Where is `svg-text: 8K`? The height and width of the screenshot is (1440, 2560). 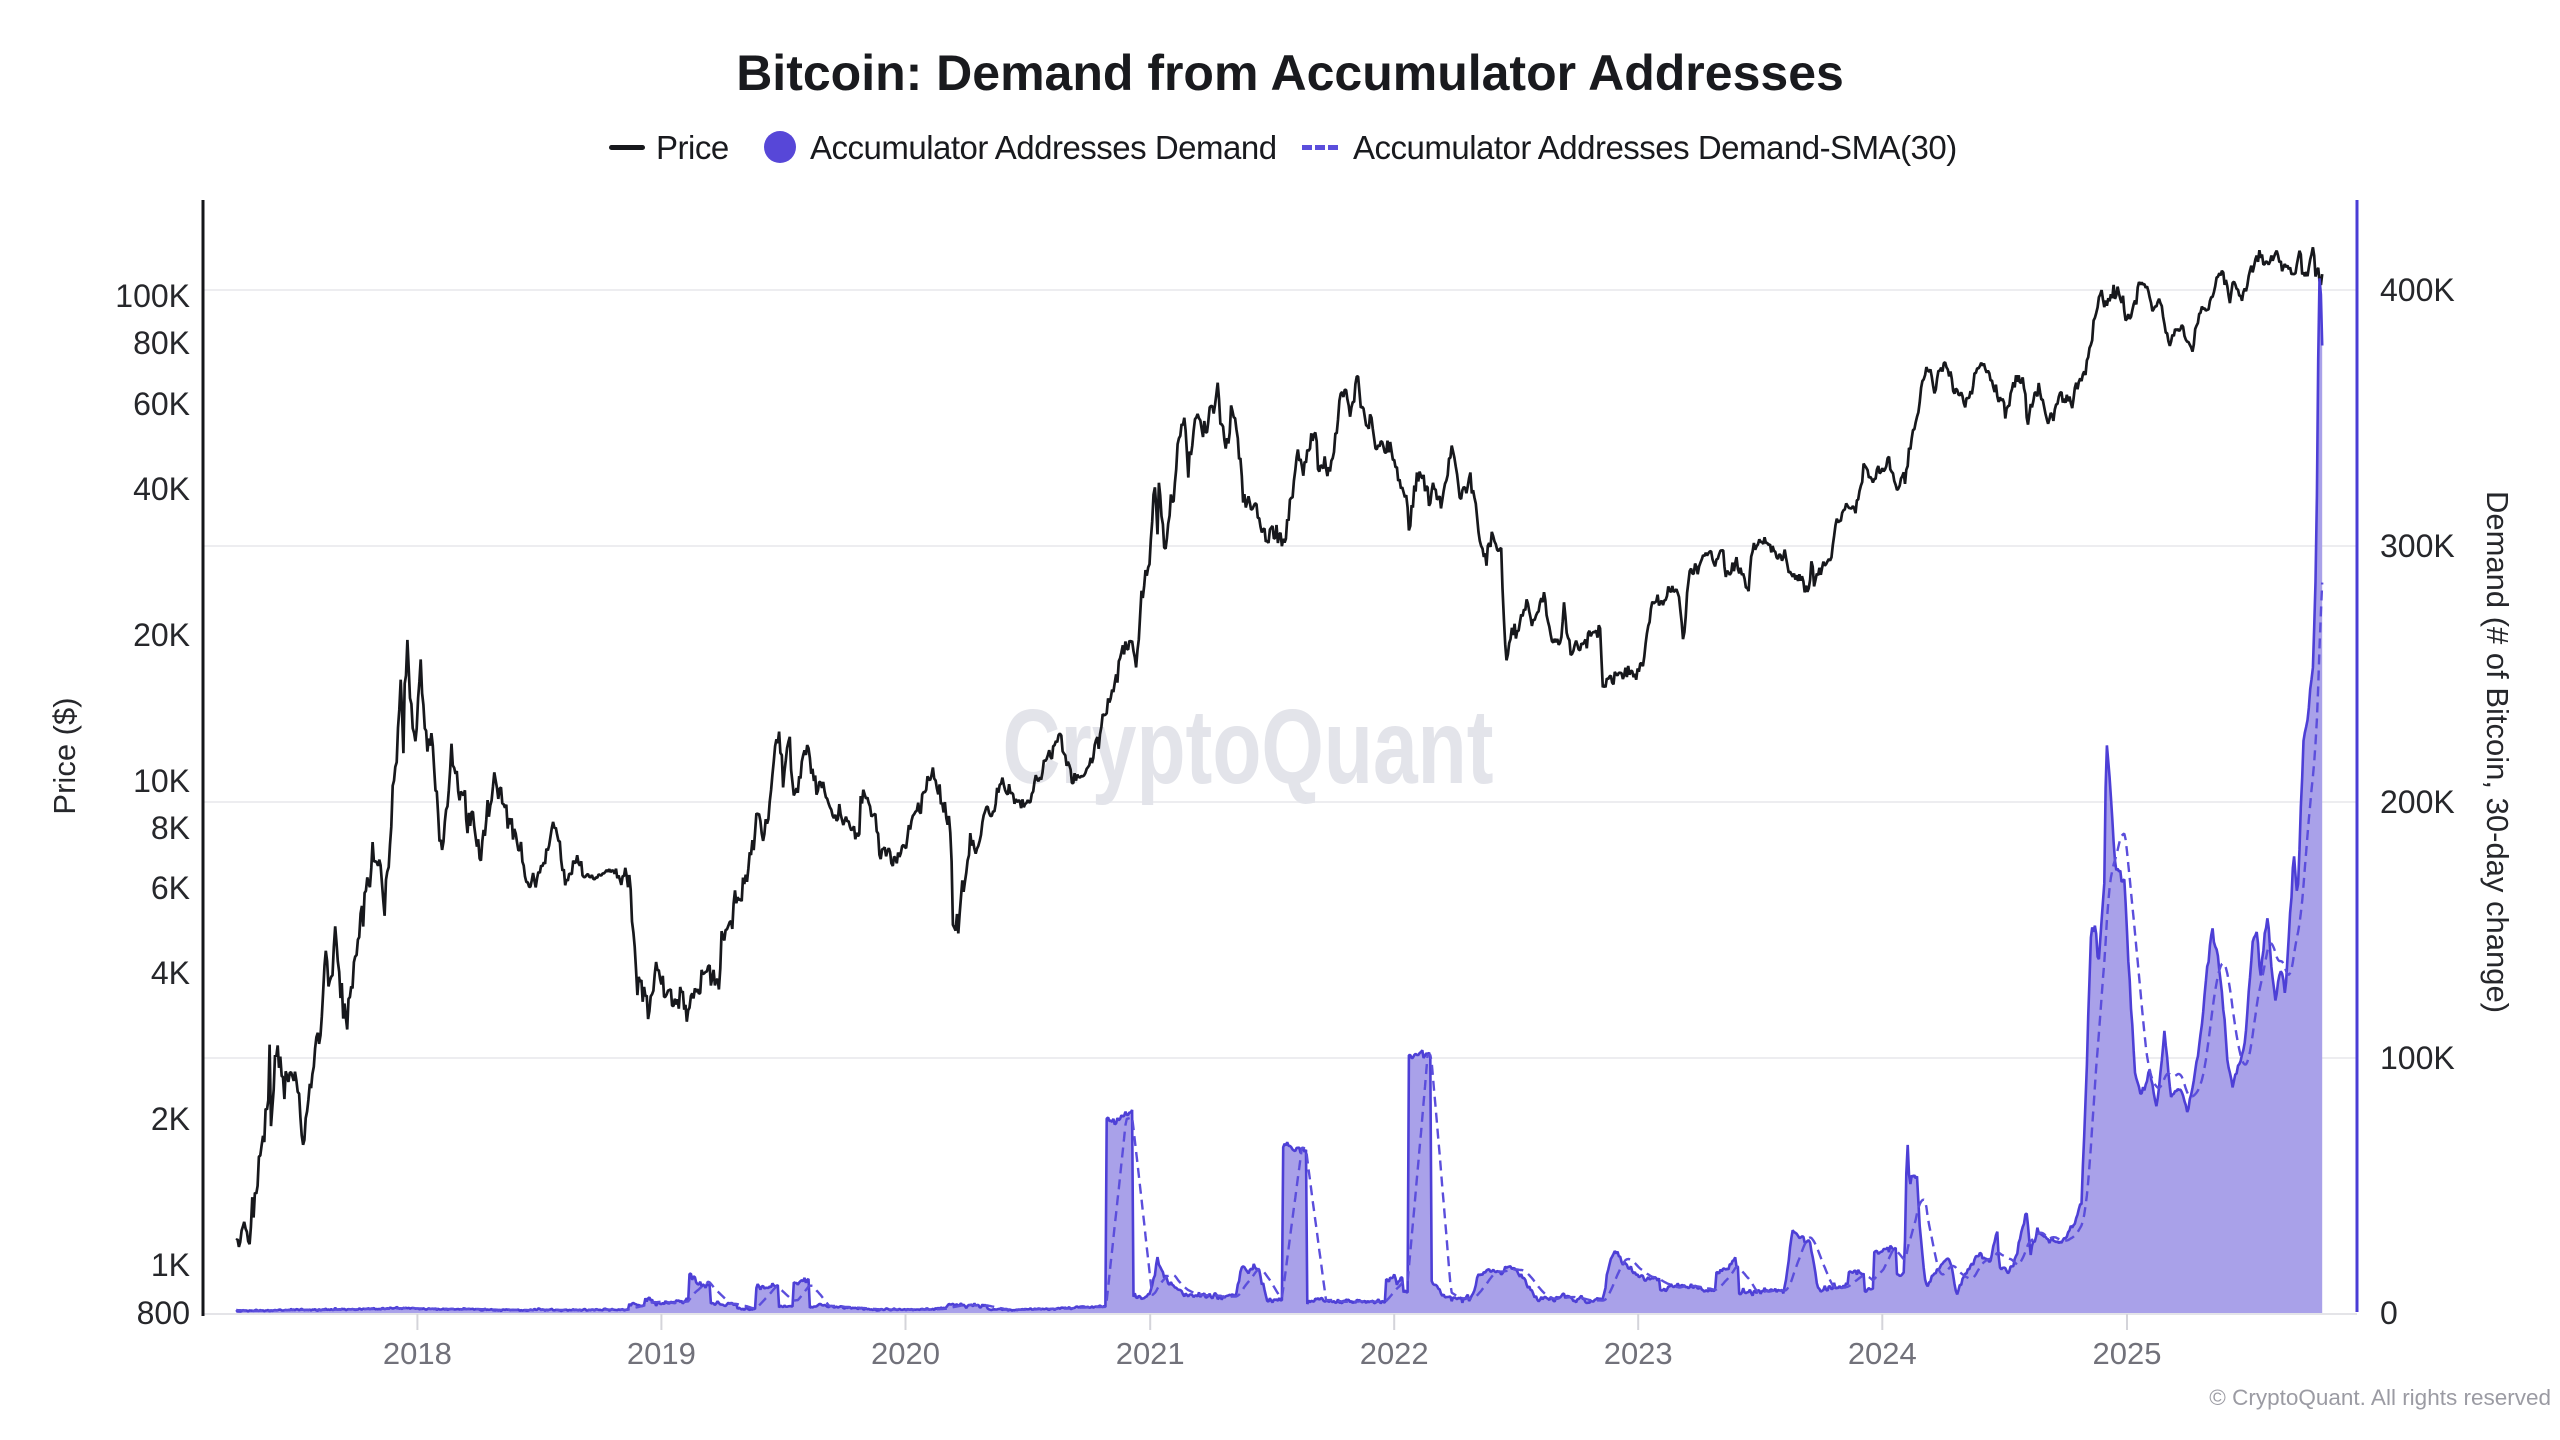 svg-text: 8K is located at coordinates (170, 828).